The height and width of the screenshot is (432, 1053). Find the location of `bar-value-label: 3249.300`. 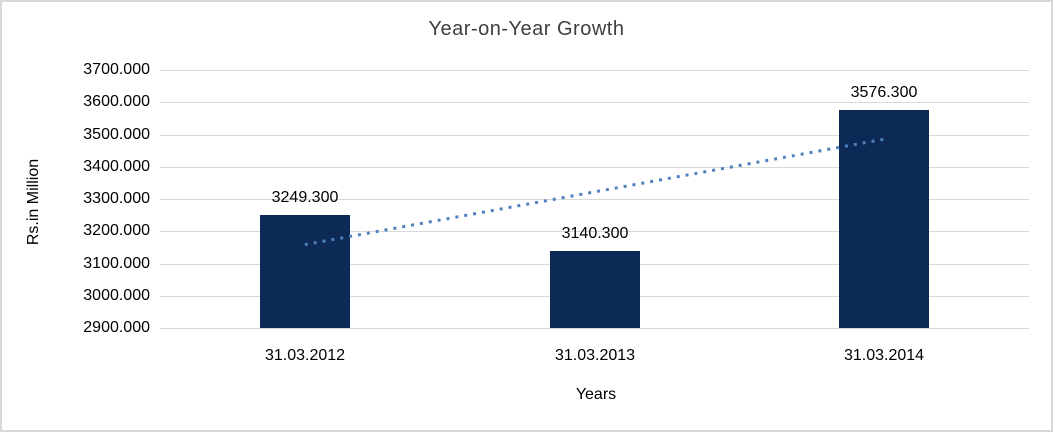

bar-value-label: 3249.300 is located at coordinates (305, 197).